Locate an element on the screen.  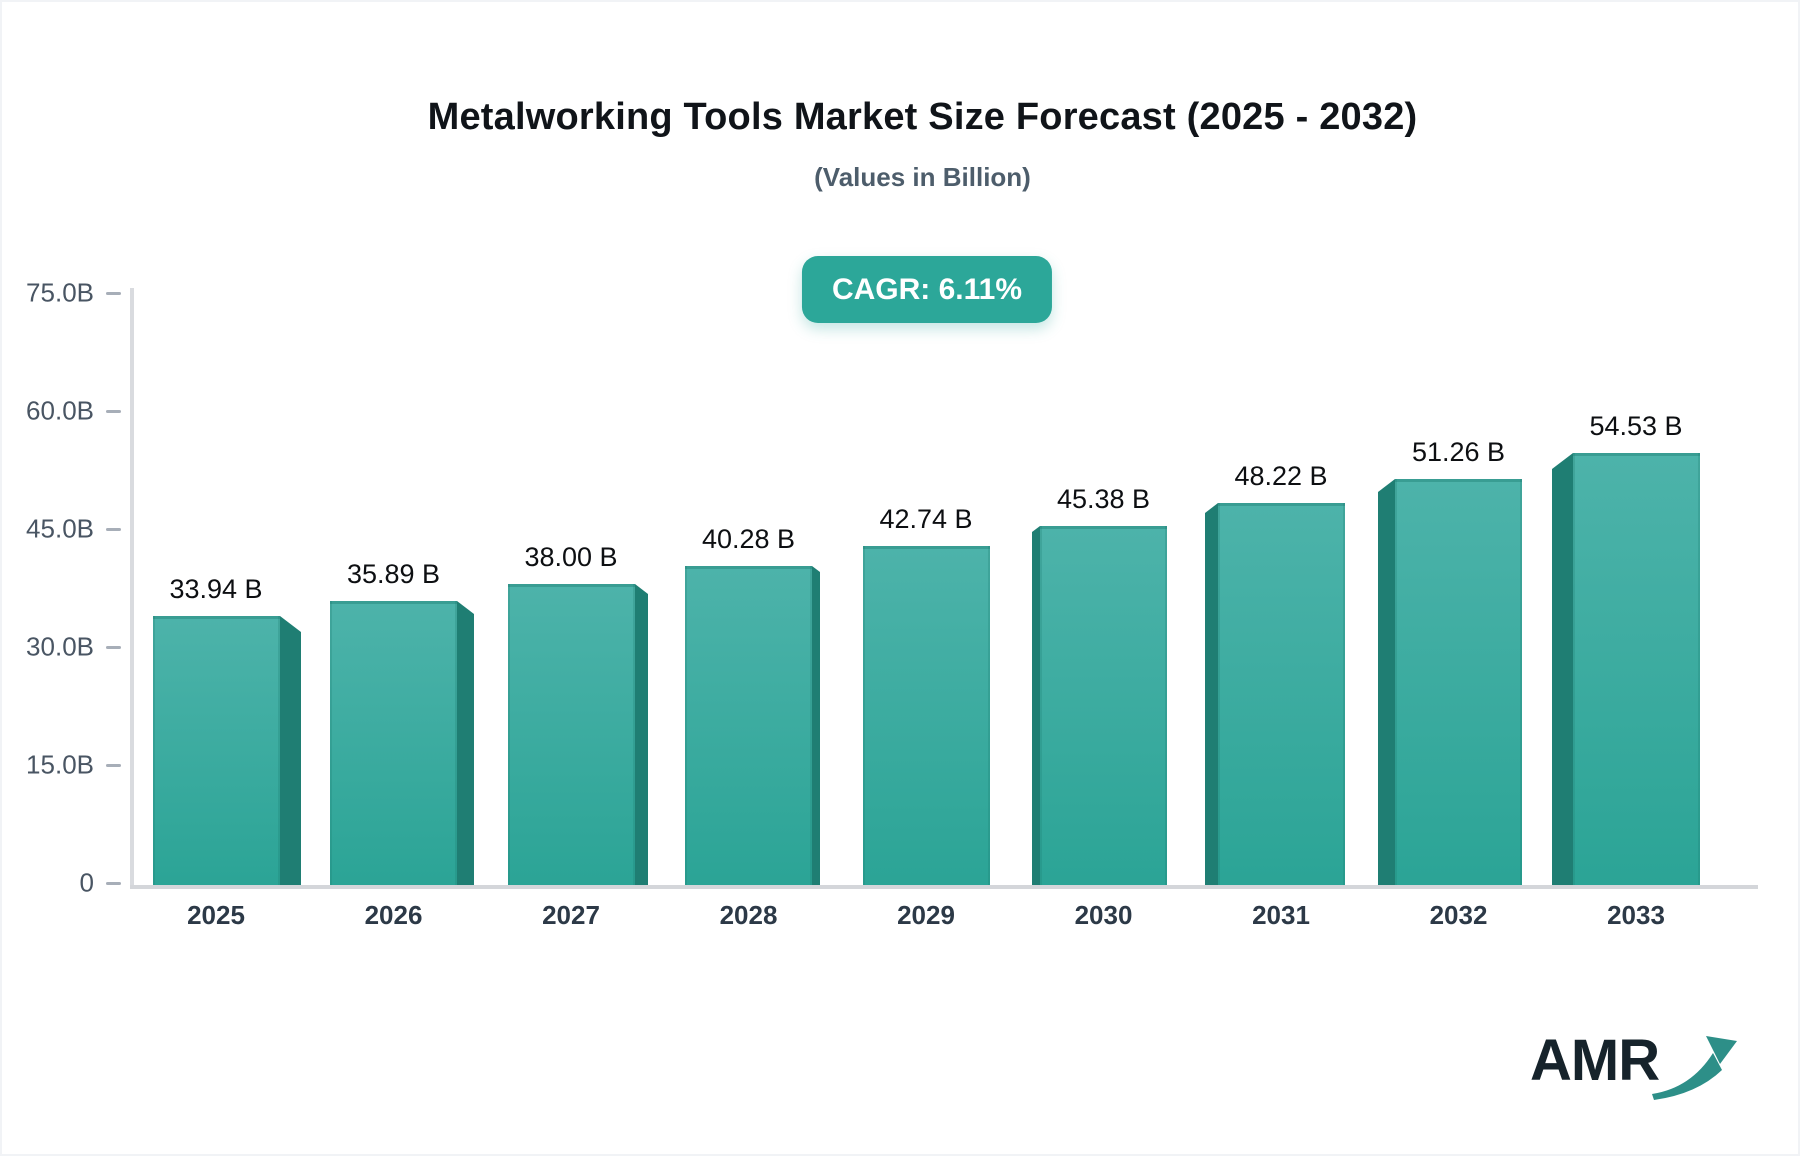
growth-arrow-icon is located at coordinates (1695, 1068).